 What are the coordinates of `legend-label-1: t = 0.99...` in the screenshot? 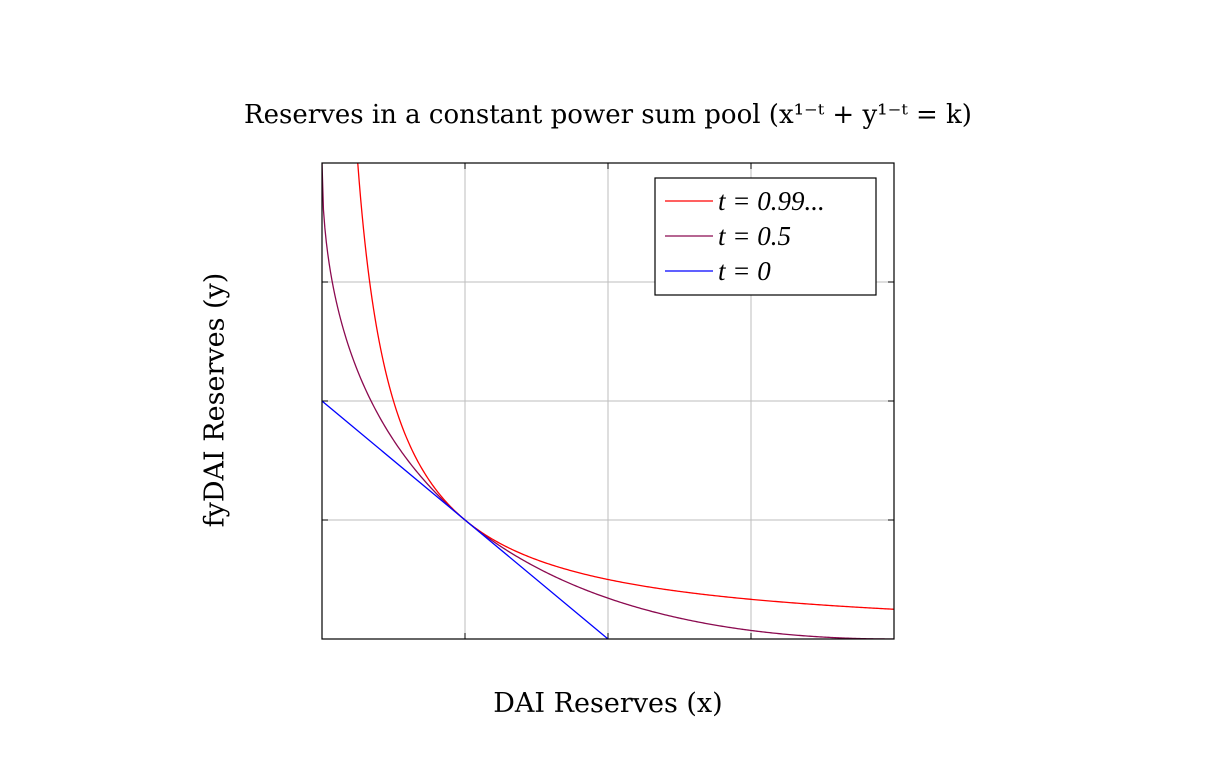 It's located at (771, 201).